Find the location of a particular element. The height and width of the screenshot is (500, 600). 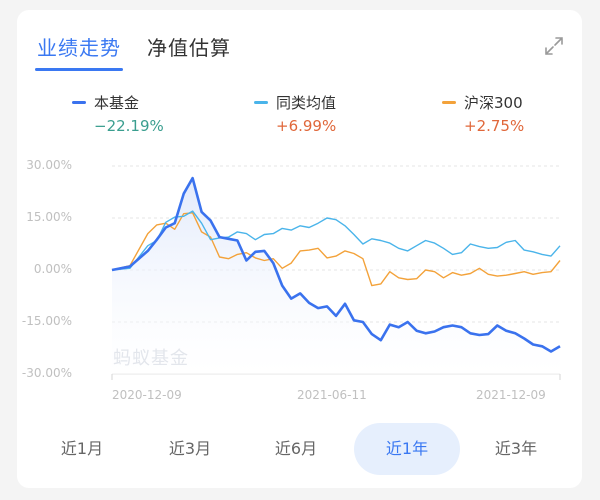

legend-label: 本基金 is located at coordinates (117, 103).